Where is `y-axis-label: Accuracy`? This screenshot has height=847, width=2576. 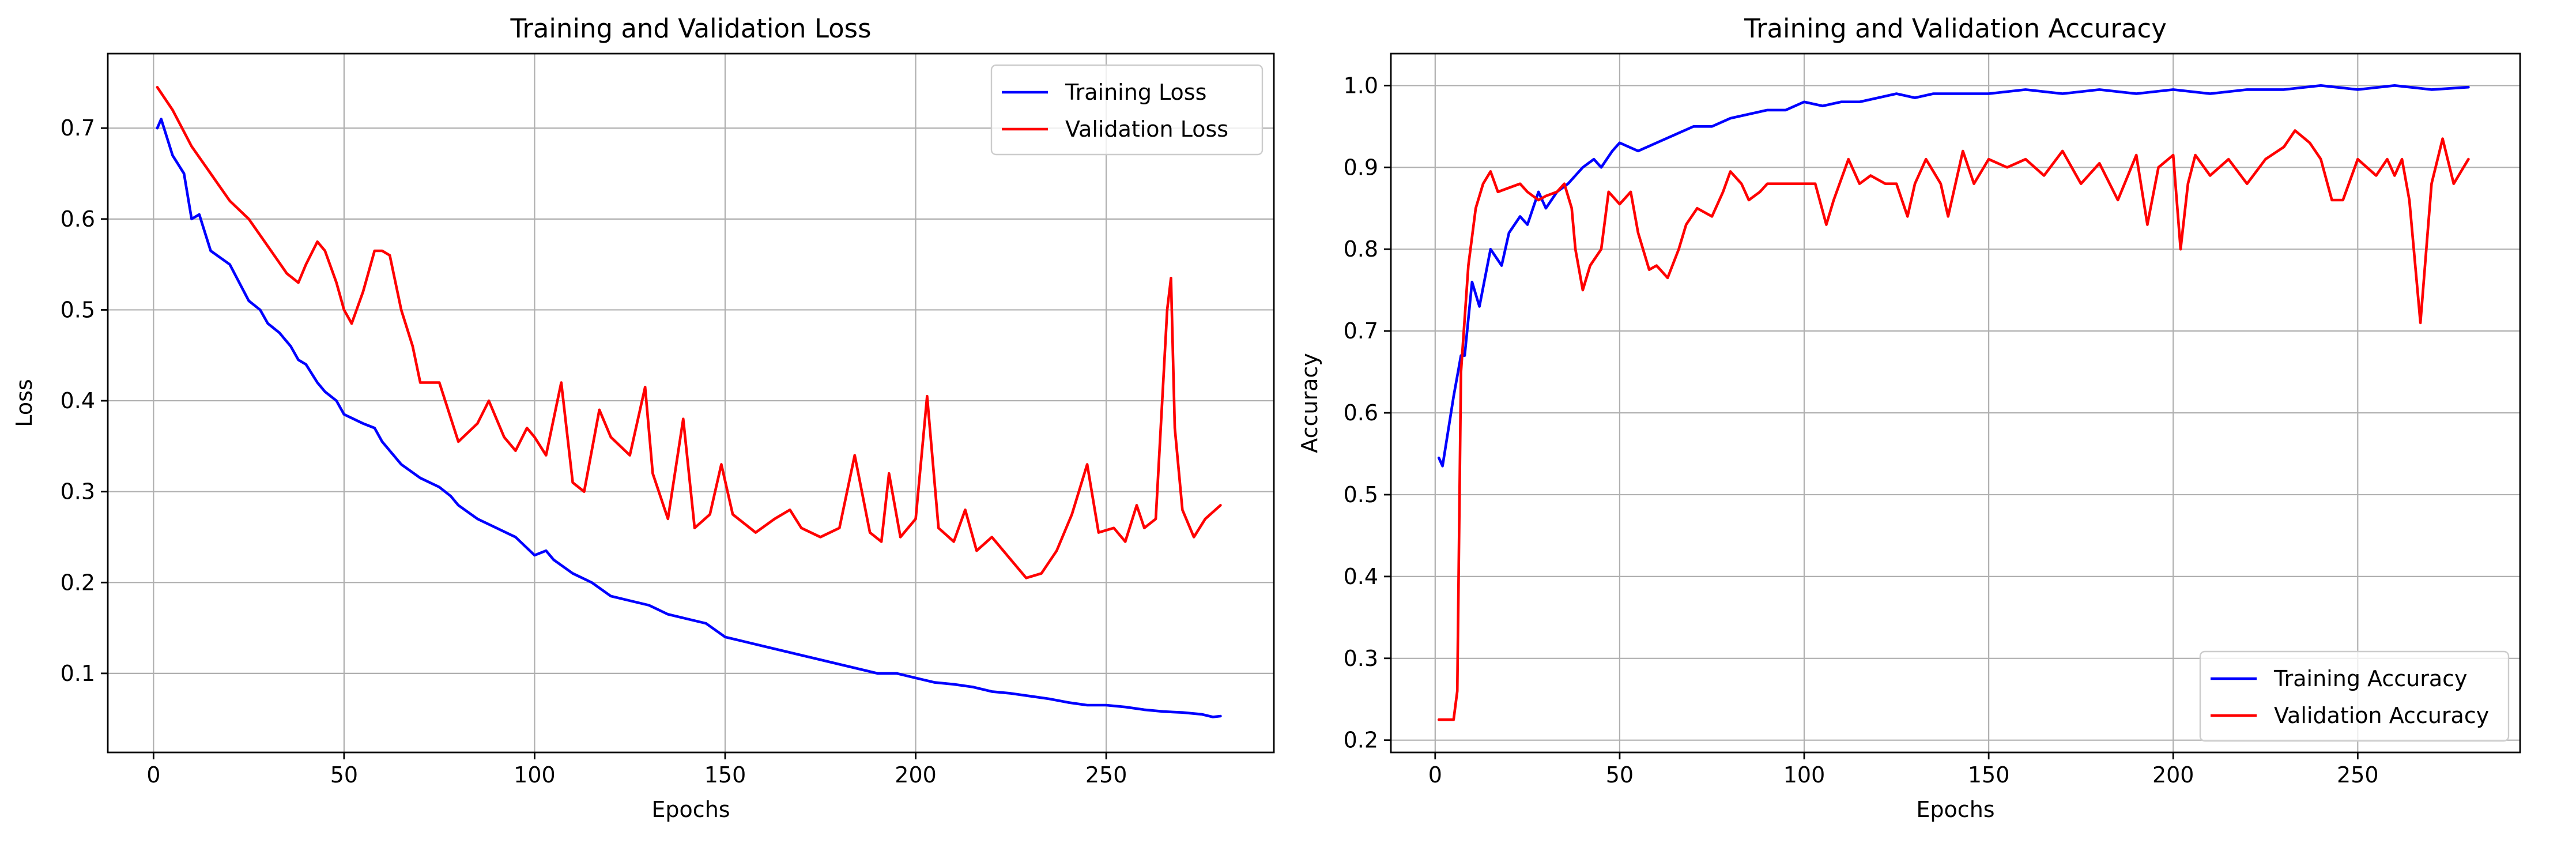
y-axis-label: Accuracy is located at coordinates (1309, 403).